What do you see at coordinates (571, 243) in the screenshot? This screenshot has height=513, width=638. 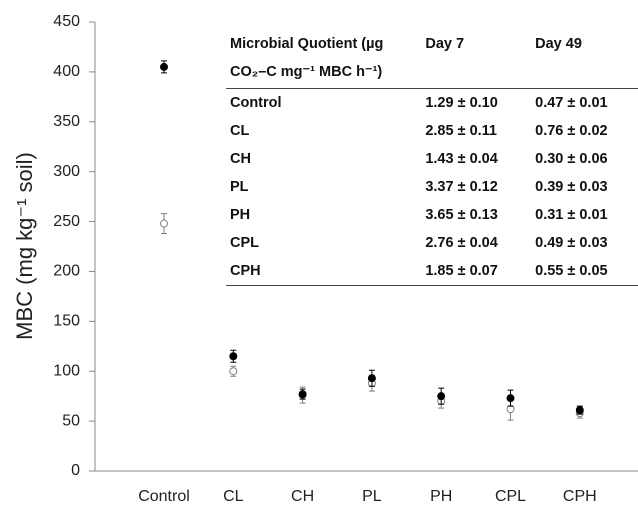 I see `table-cell: 0.49 ± 0.03` at bounding box center [571, 243].